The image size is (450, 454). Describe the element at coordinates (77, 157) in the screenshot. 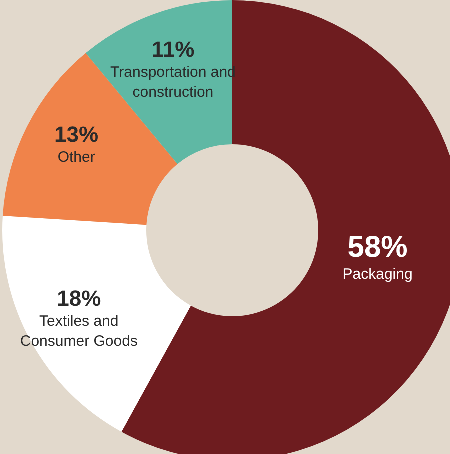

I see `slice-label: Other` at that location.